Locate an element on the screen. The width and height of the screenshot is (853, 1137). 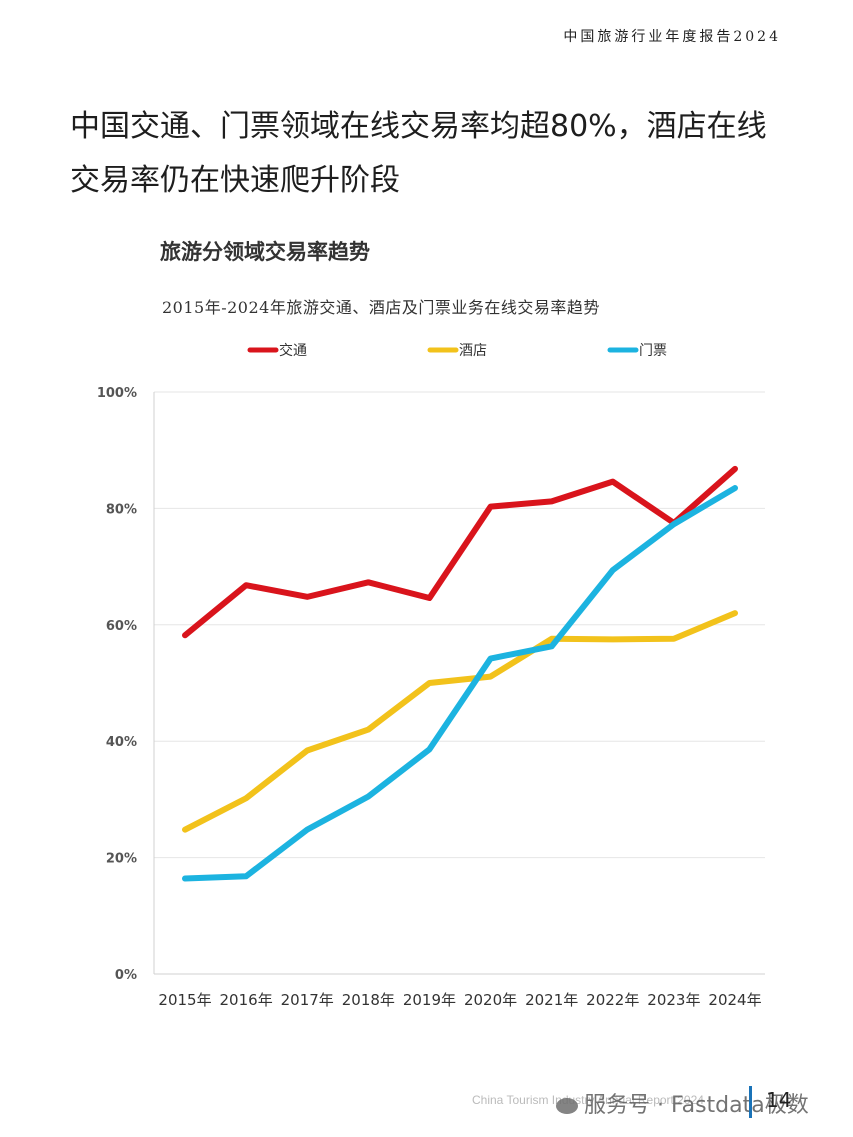
chart-title: 旅游分领域交易率趋势 is located at coordinates (265, 252).